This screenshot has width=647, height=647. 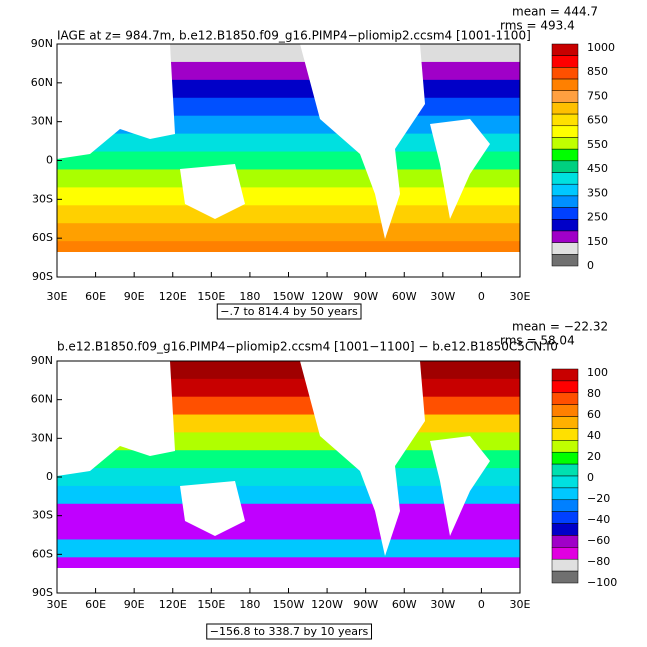 What do you see at coordinates (597, 217) in the screenshot?
I see `colorbar-label: 250` at bounding box center [597, 217].